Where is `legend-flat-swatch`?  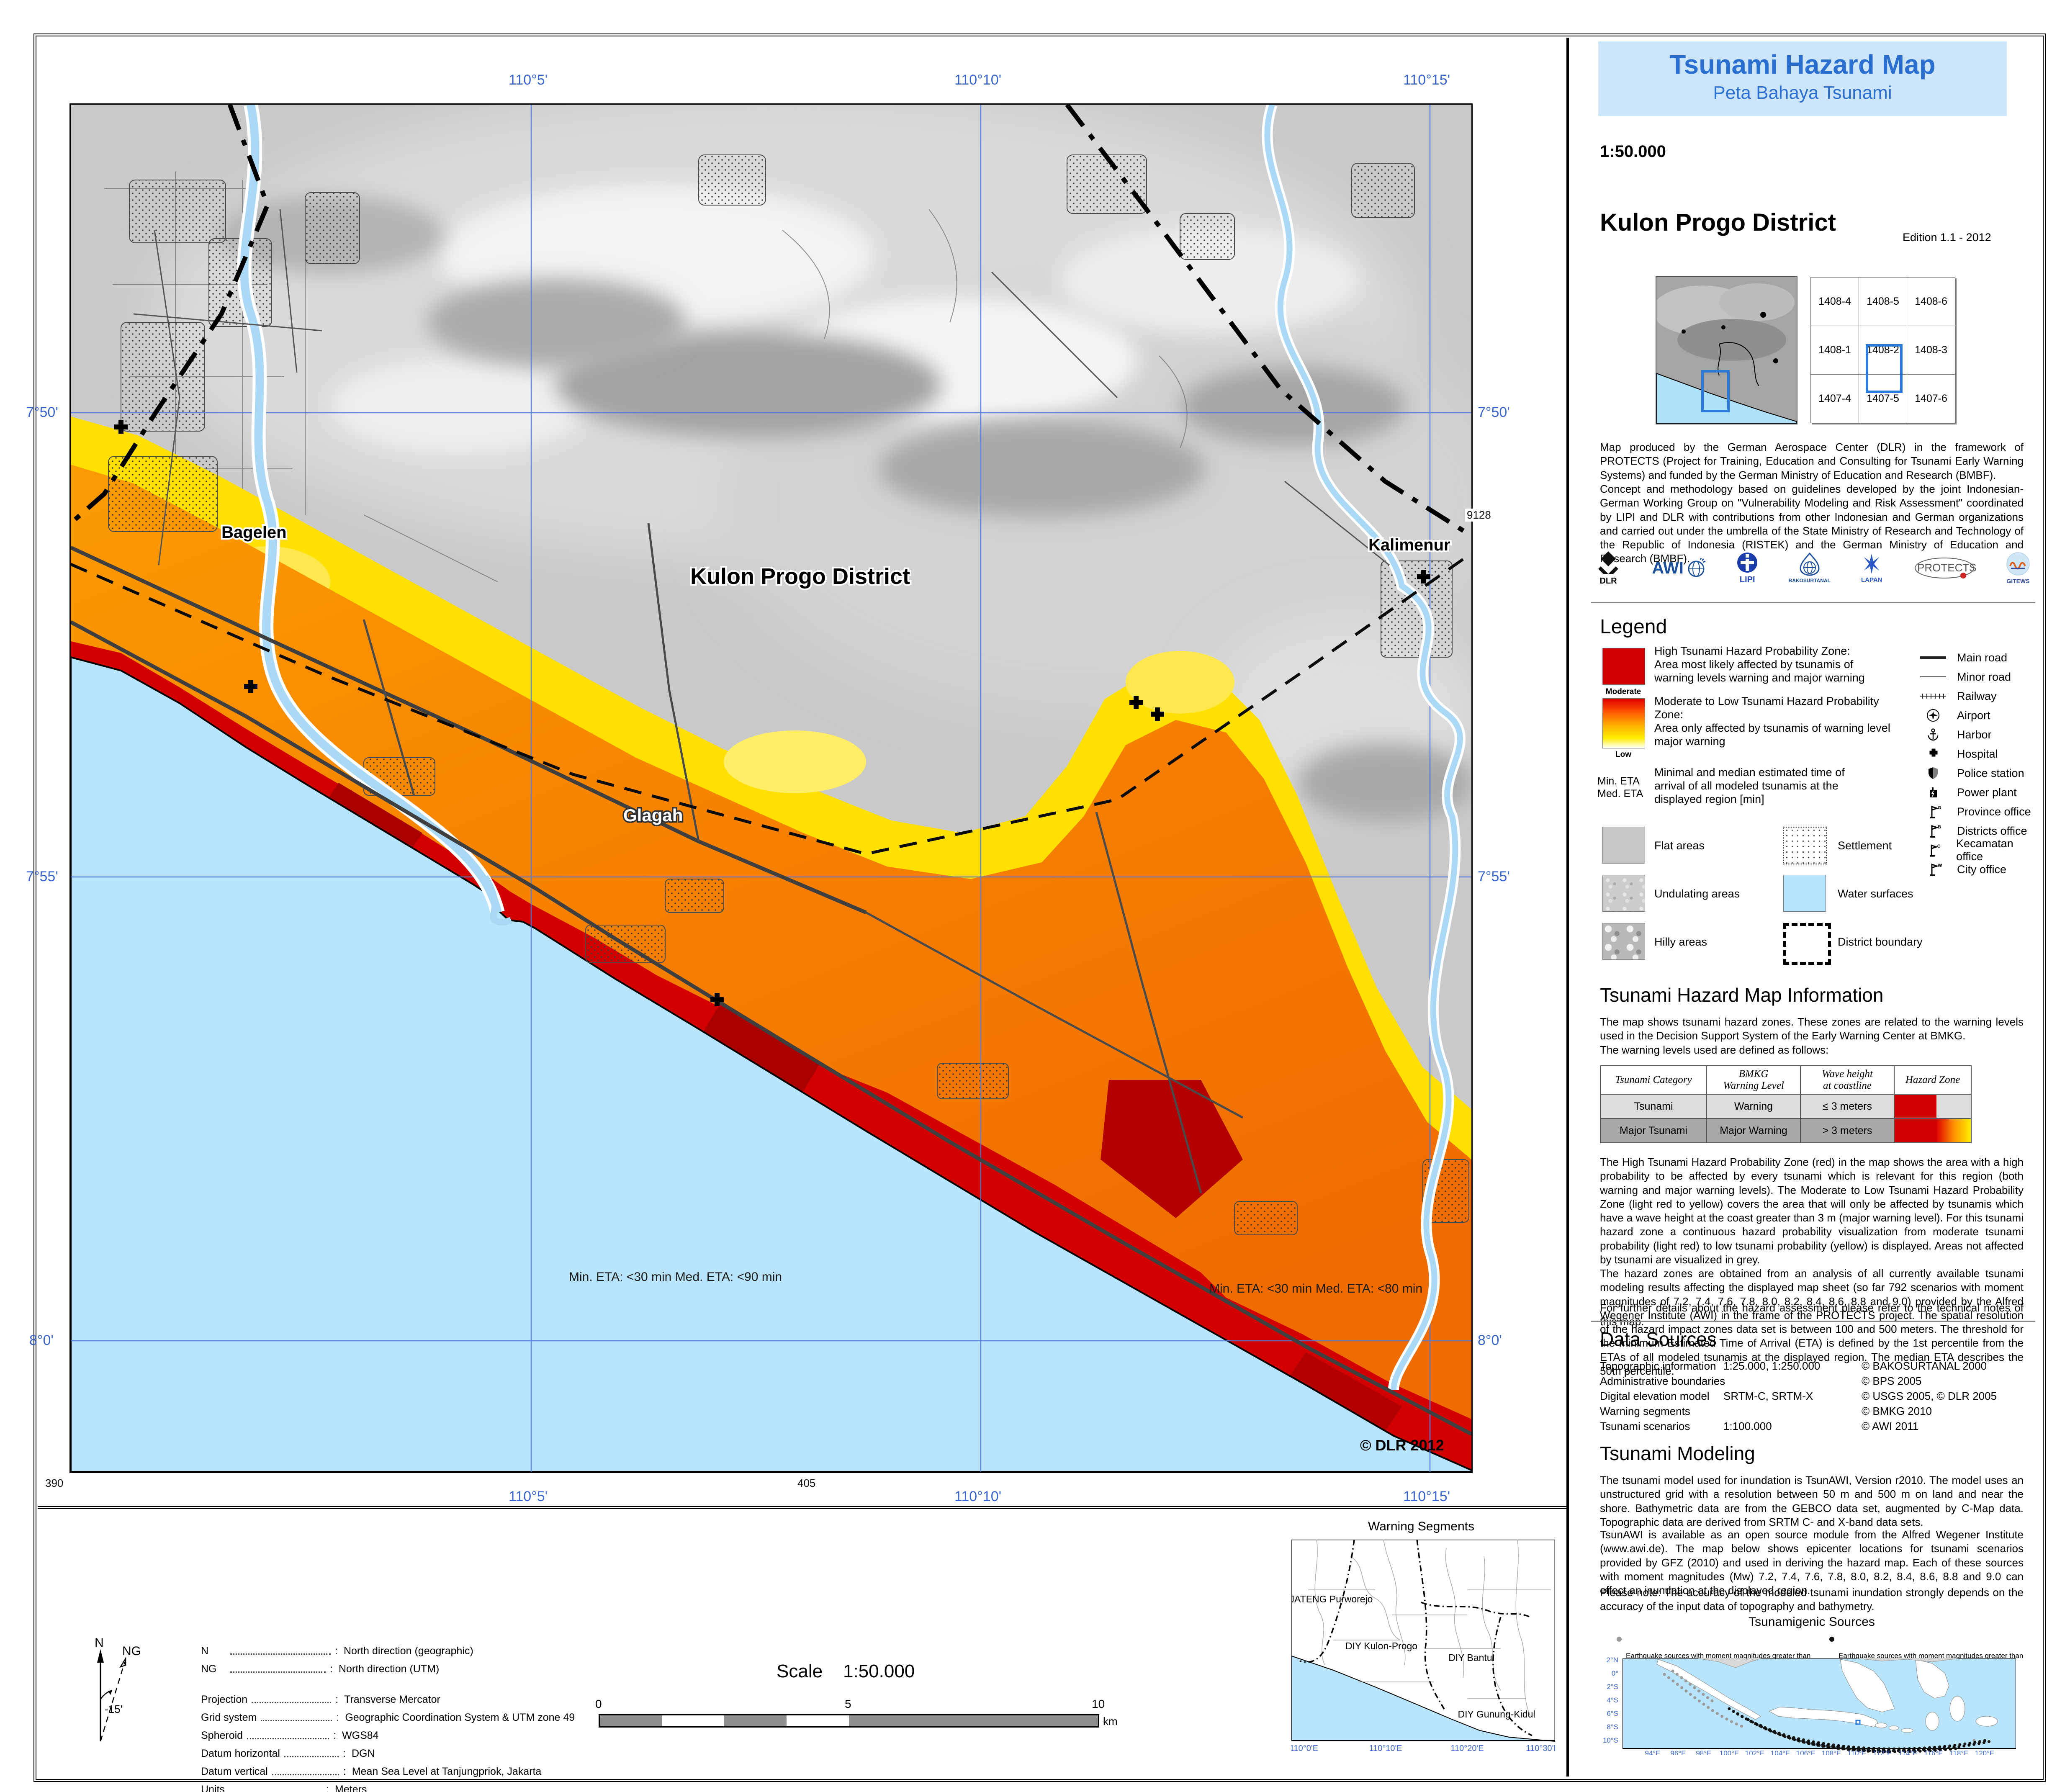 legend-flat-swatch is located at coordinates (1623, 845).